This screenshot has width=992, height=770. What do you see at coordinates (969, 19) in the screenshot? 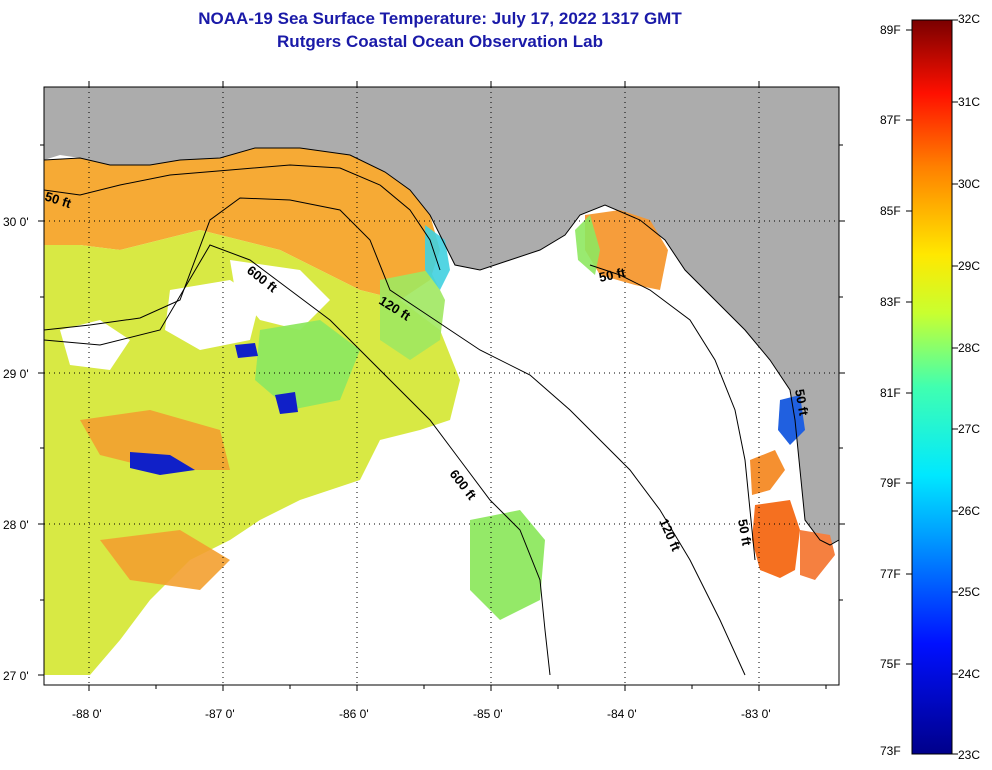
I see `colorbar-label-c: 32C` at bounding box center [969, 19].